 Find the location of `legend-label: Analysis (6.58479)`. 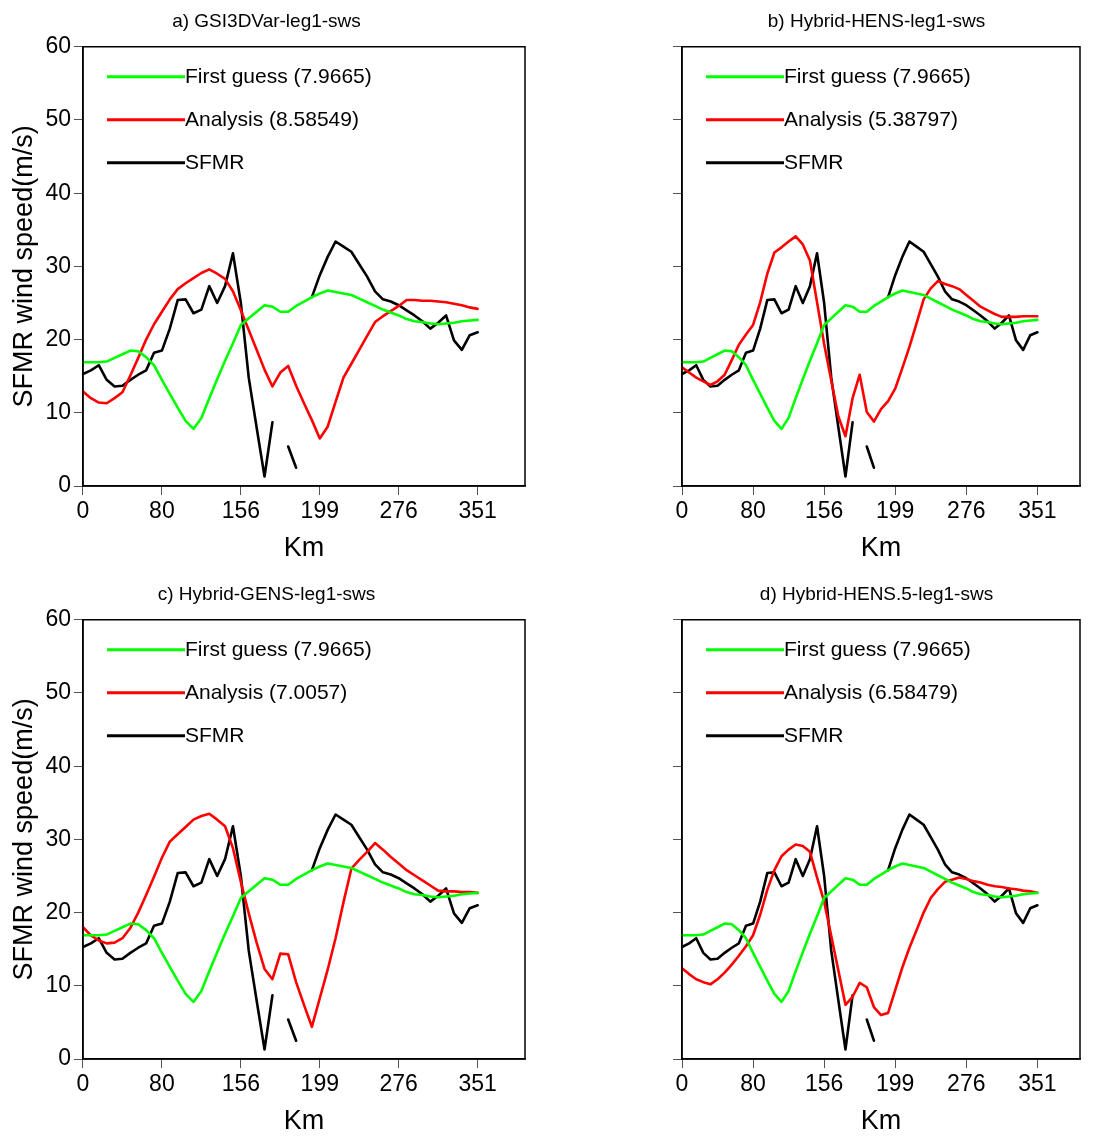

legend-label: Analysis (6.58479) is located at coordinates (871, 691).